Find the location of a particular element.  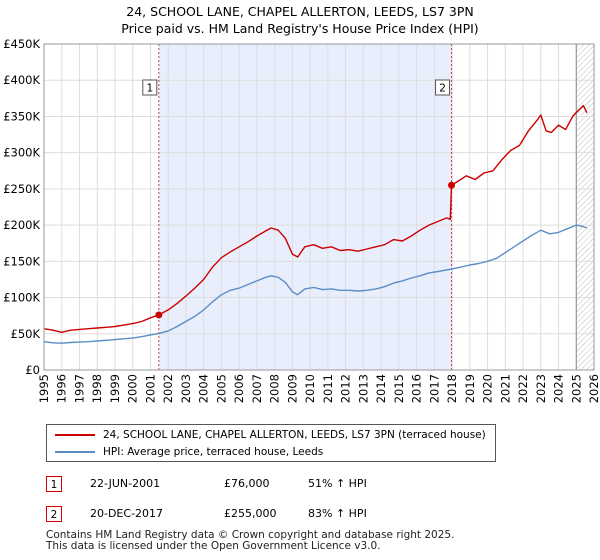

transaction-date: 22-JUN-2001 is located at coordinates (125, 483).